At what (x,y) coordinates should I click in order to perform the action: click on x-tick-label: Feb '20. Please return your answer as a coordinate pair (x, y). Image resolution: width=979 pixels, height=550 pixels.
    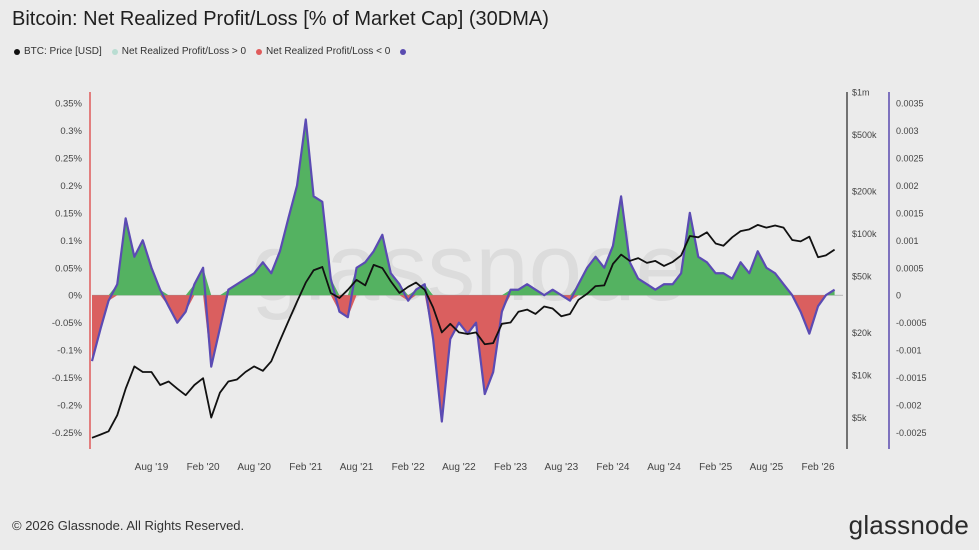
    Looking at the image, I should click on (203, 467).